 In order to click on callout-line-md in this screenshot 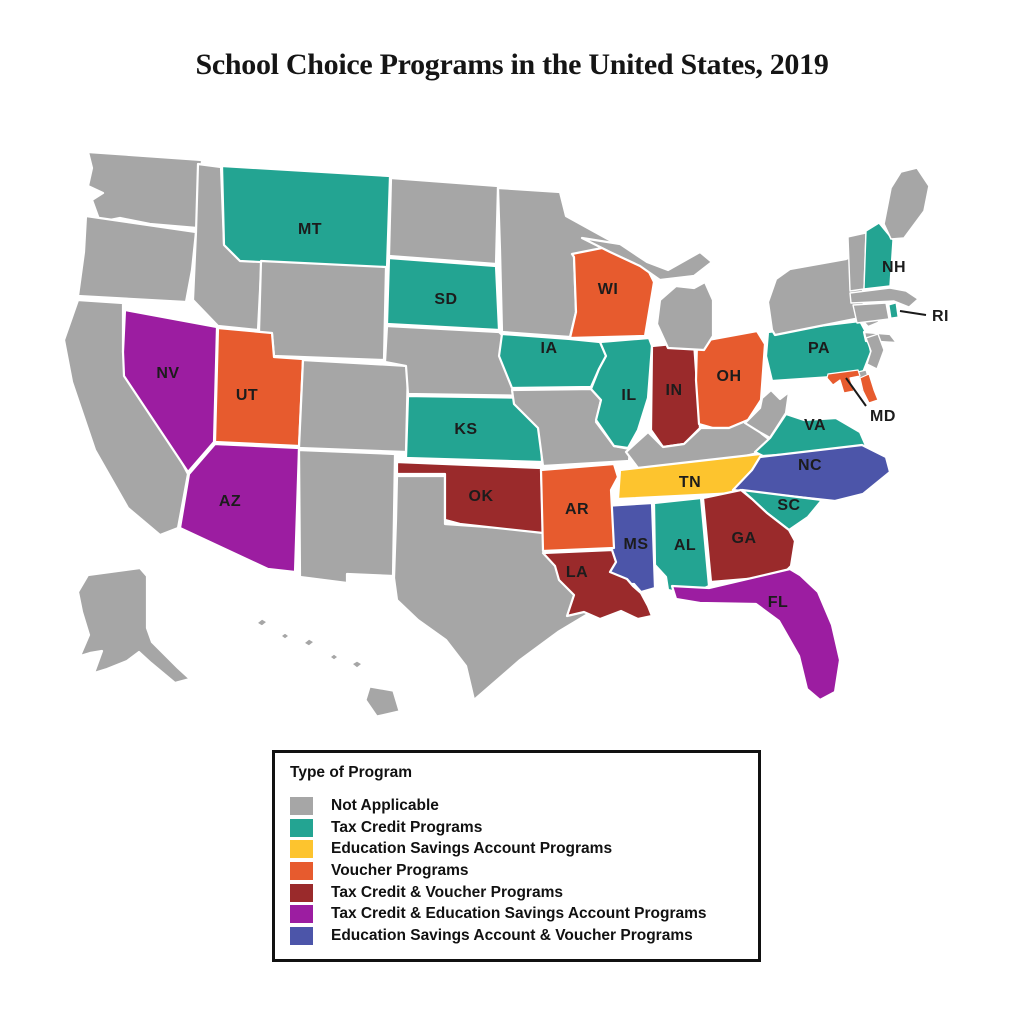, I will do `click(856, 392)`.